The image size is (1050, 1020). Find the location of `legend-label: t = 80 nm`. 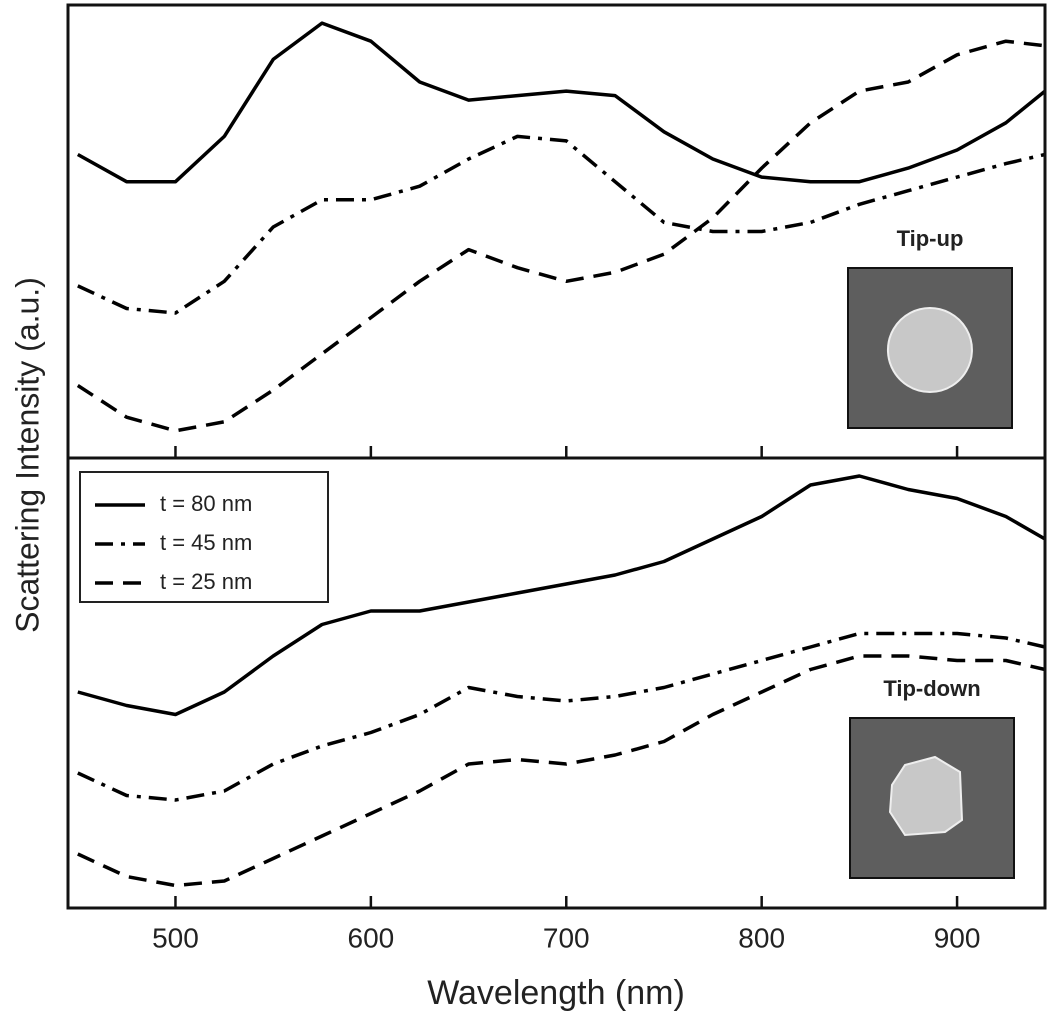

legend-label: t = 80 nm is located at coordinates (206, 503).